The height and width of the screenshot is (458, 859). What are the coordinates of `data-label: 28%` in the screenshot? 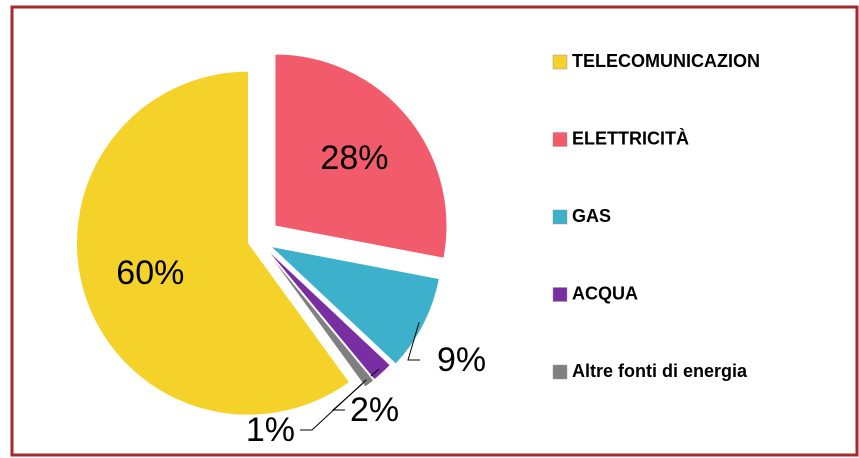 It's located at (354, 158).